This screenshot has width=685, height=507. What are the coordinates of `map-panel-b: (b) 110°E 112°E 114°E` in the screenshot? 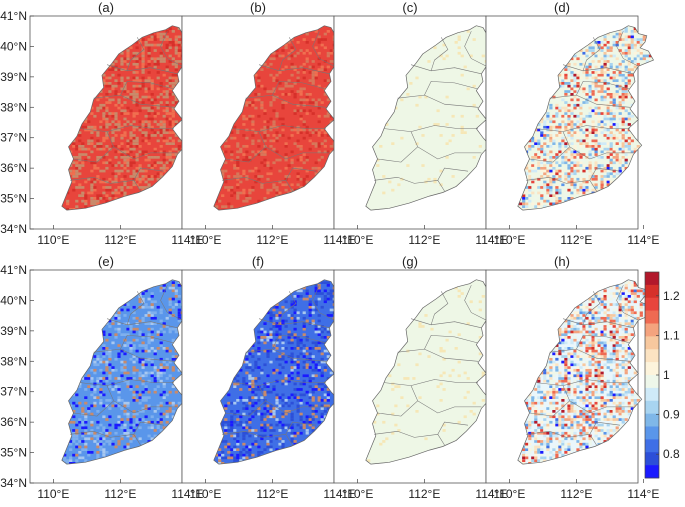 It's located at (268, 123).